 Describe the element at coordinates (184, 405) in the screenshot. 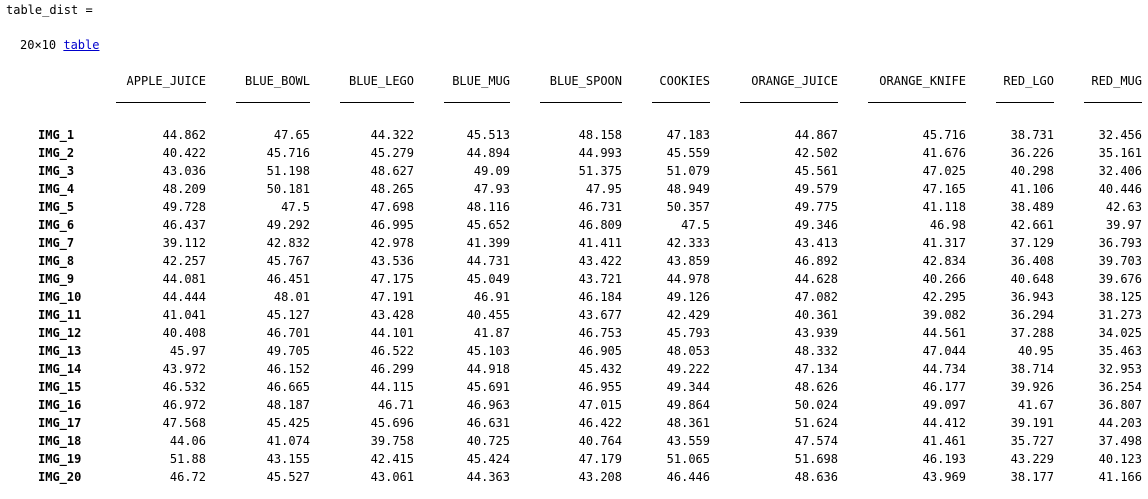

I see `table-cell: 46.972` at that location.